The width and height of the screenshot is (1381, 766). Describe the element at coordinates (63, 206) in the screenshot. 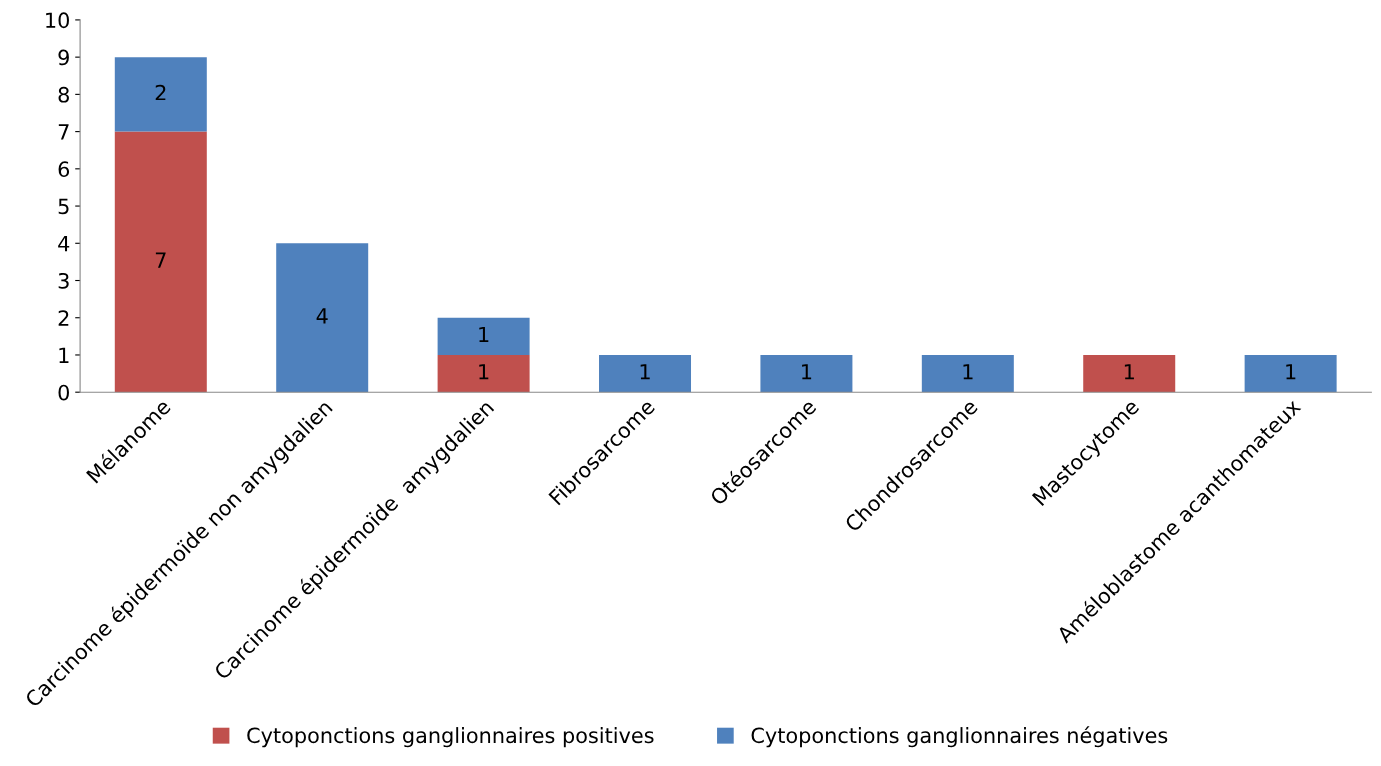

I see `y-tick-label: 5` at that location.